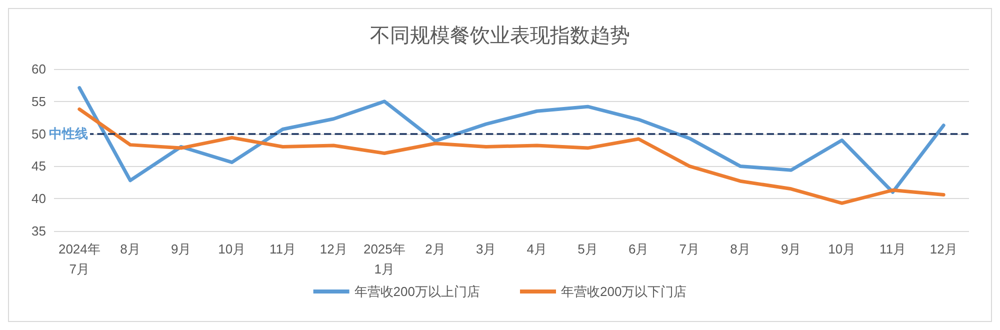 This screenshot has width=1000, height=330. I want to click on y-tick-label: 40, so click(39, 198).